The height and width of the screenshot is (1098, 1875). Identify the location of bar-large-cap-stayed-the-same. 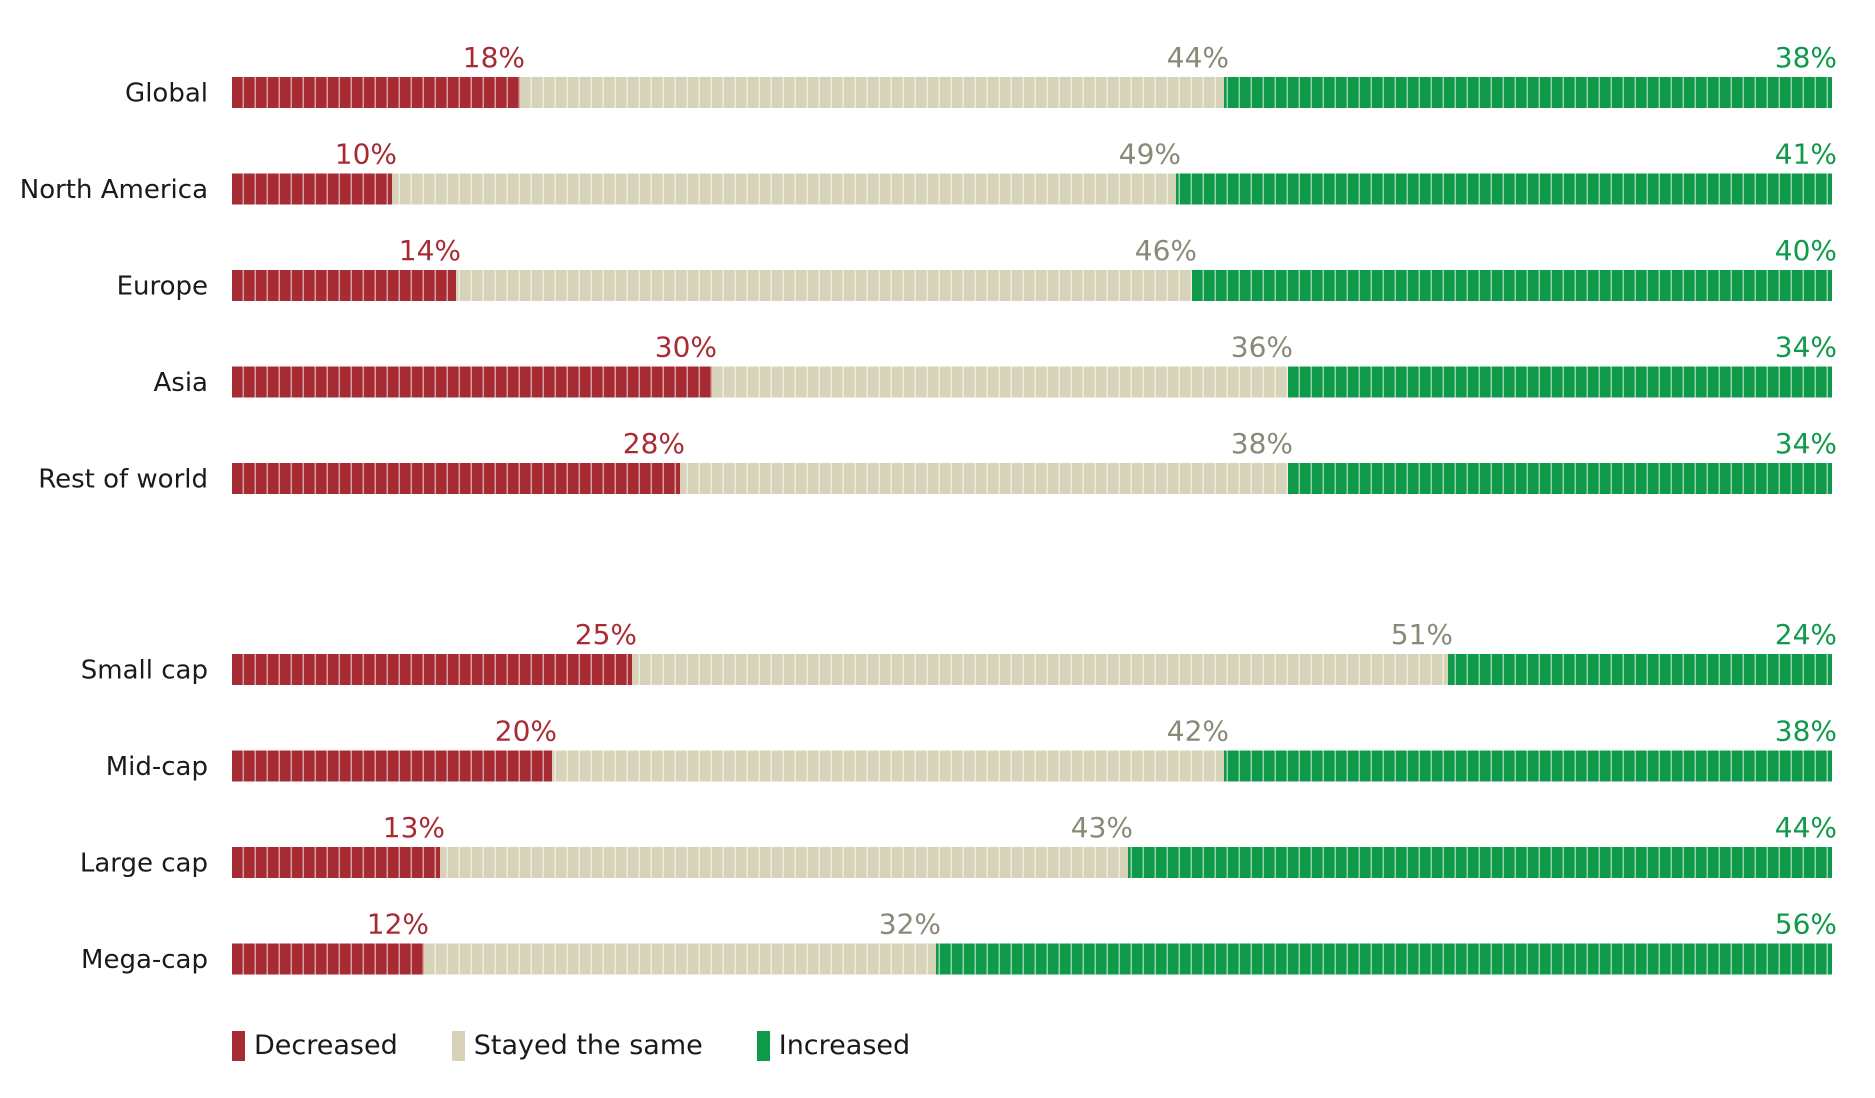
(784, 862).